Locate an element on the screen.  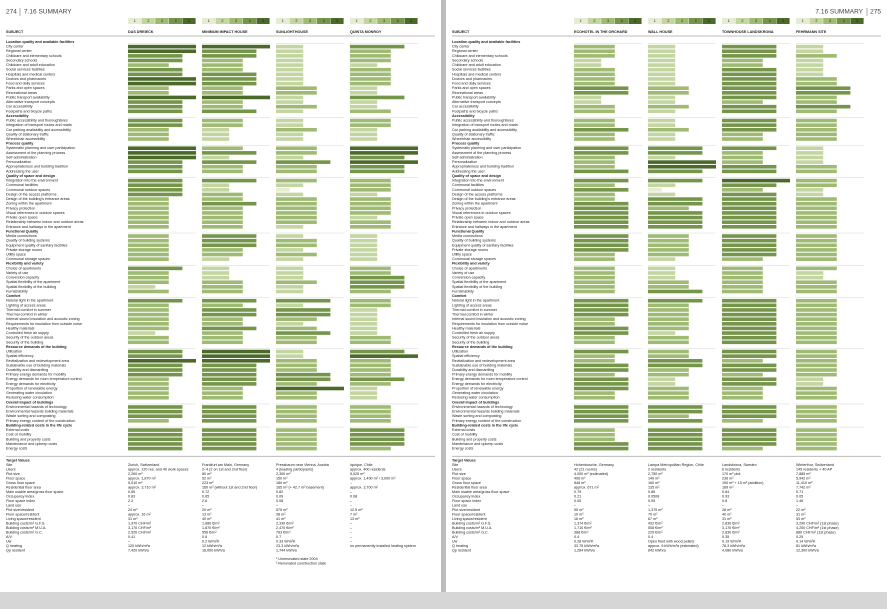
section-title: Quality of space and design is located at coordinates (31, 176).